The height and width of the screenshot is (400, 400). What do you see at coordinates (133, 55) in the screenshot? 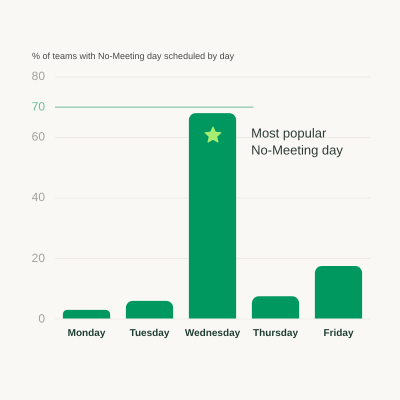
I see `chart-title: % of teams with No-Meeting day scheduled by day` at bounding box center [133, 55].